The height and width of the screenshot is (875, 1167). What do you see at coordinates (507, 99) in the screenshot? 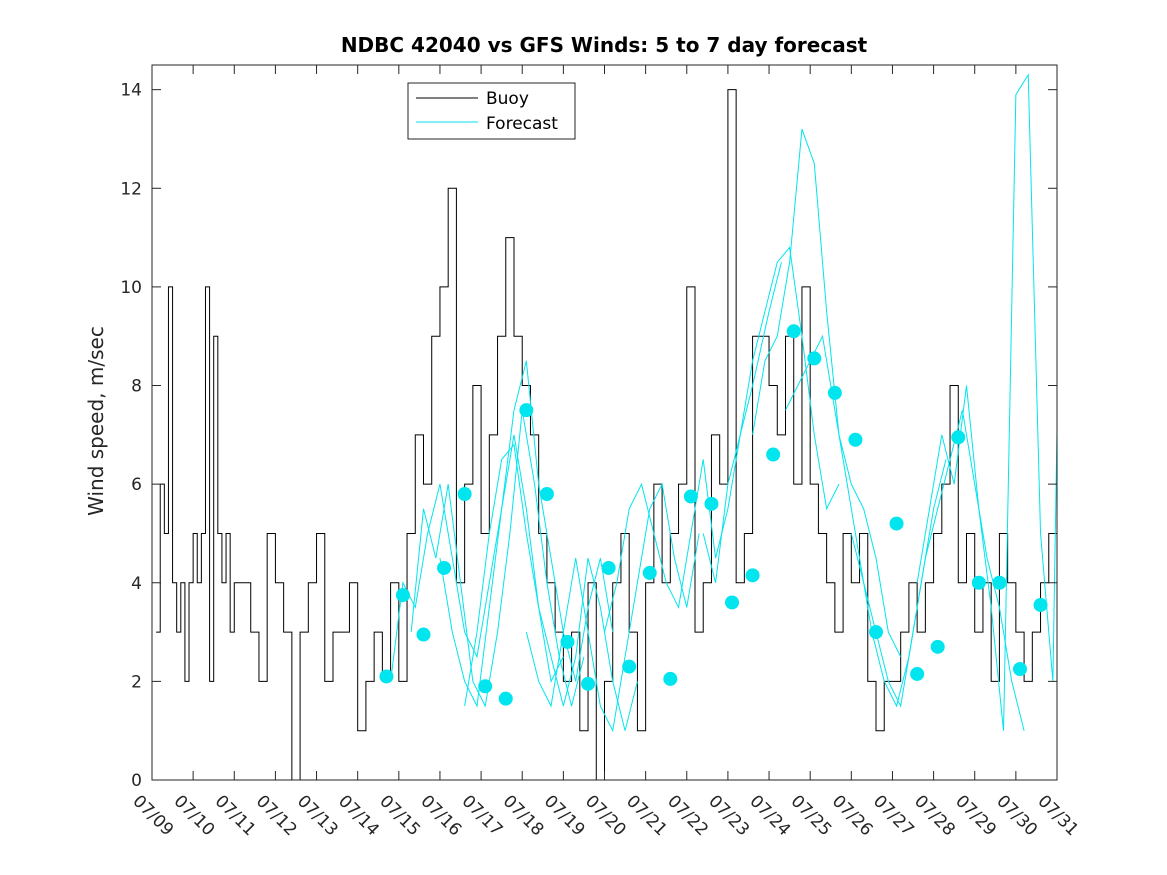
I see `legend-label-buoy: Buoy` at bounding box center [507, 99].